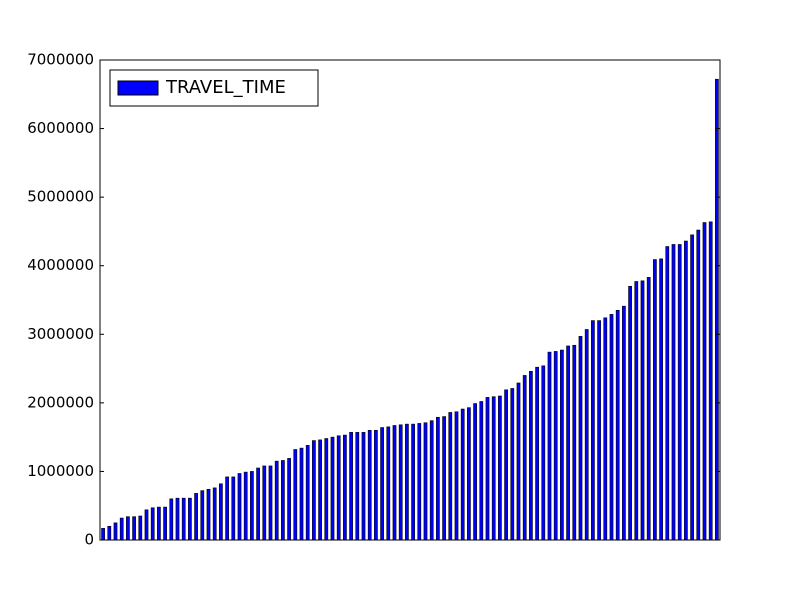  Describe the element at coordinates (60, 265) in the screenshot. I see `y-tick-label: 4000000` at that location.